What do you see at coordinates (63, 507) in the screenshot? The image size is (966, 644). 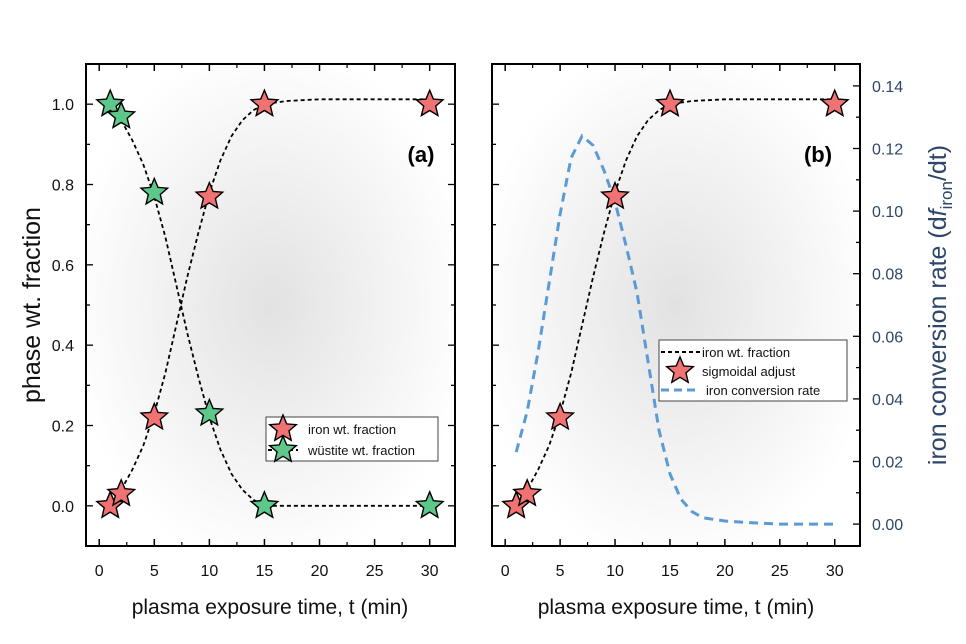 I see `y-tick-label: 0.0` at bounding box center [63, 507].